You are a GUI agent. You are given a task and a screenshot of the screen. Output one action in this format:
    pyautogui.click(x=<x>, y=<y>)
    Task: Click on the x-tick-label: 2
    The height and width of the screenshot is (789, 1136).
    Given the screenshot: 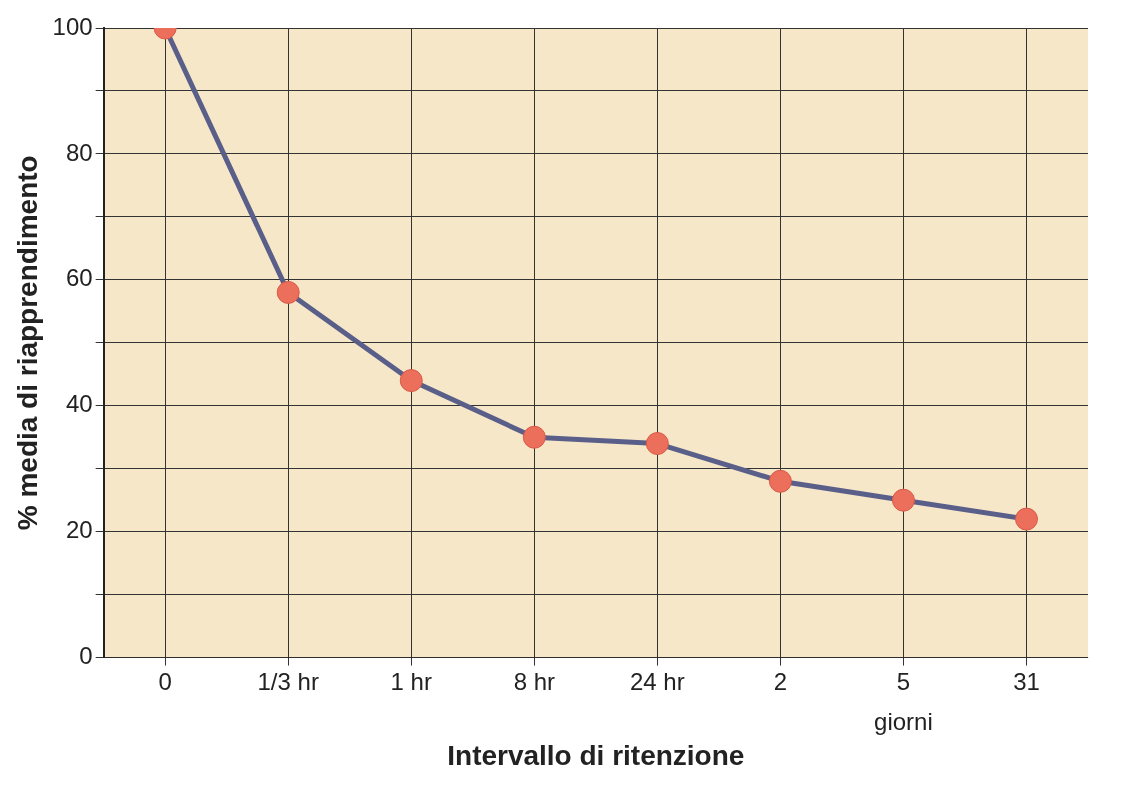 What is the action you would take?
    pyautogui.click(x=780, y=681)
    